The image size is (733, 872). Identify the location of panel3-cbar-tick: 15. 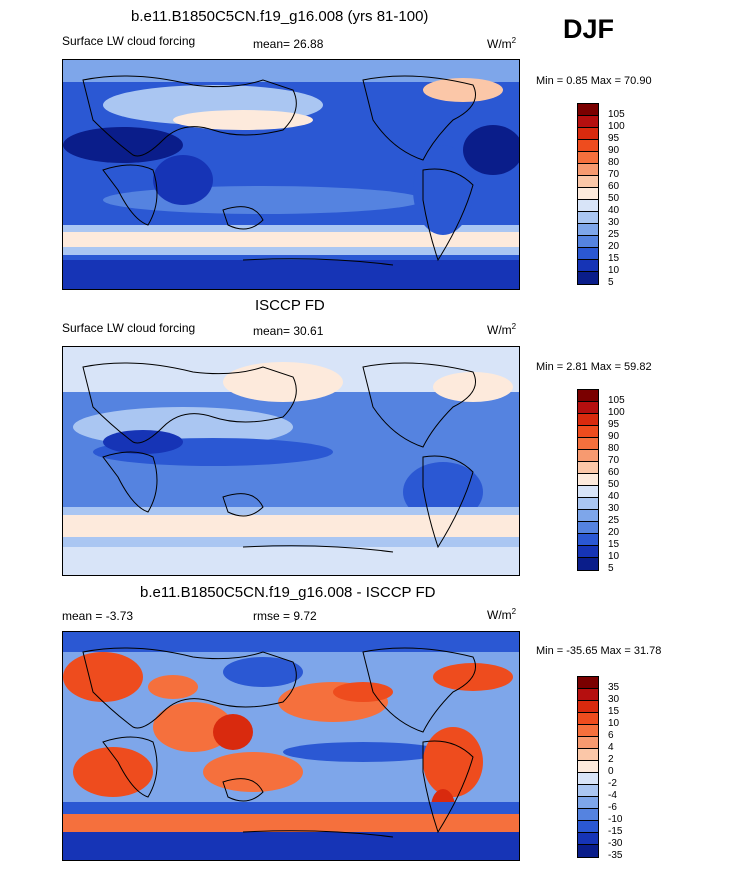
(614, 711).